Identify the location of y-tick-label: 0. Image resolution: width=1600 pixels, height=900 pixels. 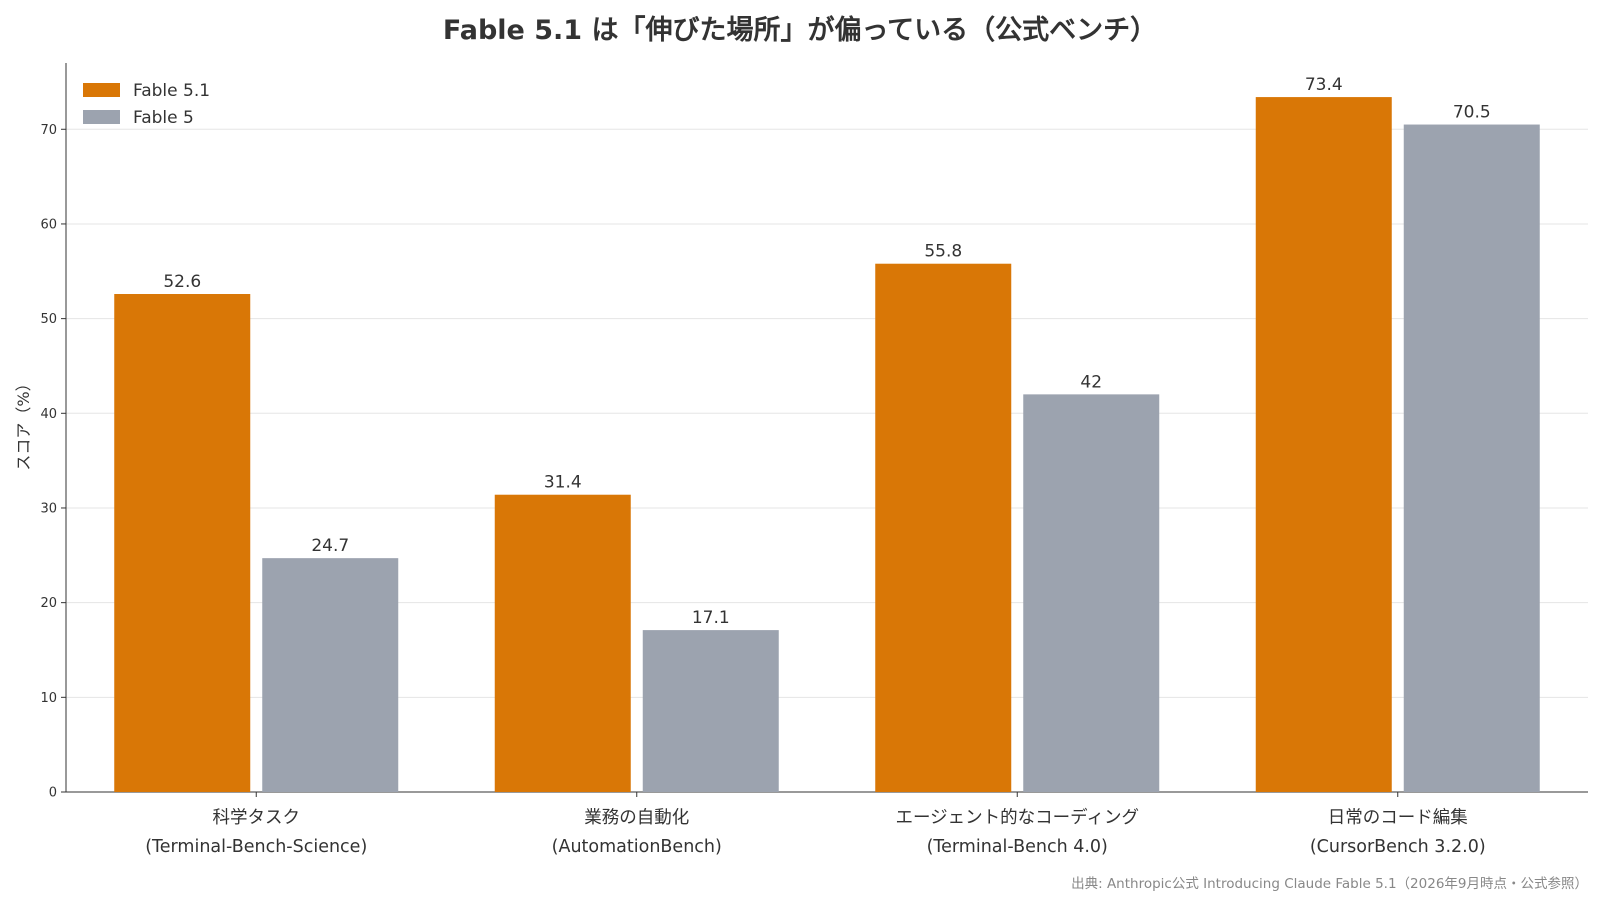
(53, 793).